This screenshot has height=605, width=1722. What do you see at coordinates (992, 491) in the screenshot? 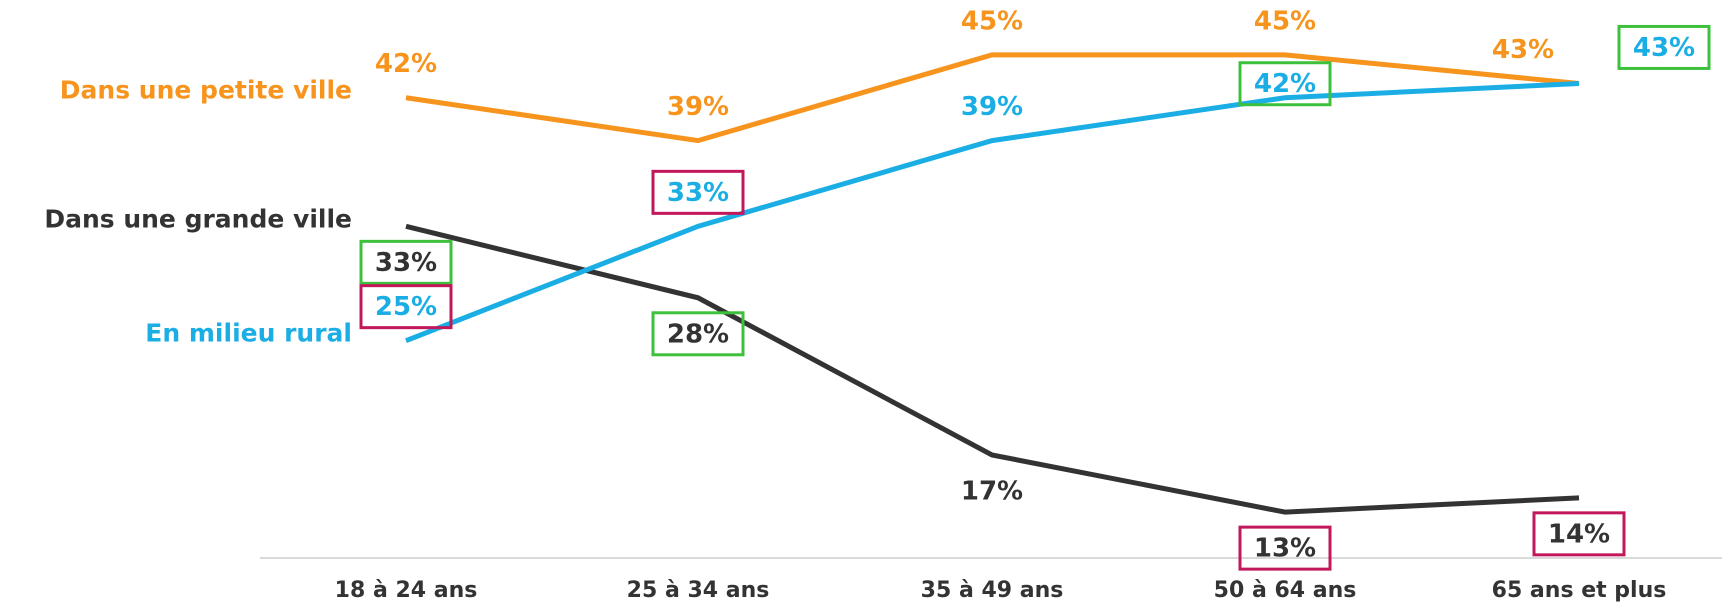
I see `value-label: 17%` at bounding box center [992, 491].